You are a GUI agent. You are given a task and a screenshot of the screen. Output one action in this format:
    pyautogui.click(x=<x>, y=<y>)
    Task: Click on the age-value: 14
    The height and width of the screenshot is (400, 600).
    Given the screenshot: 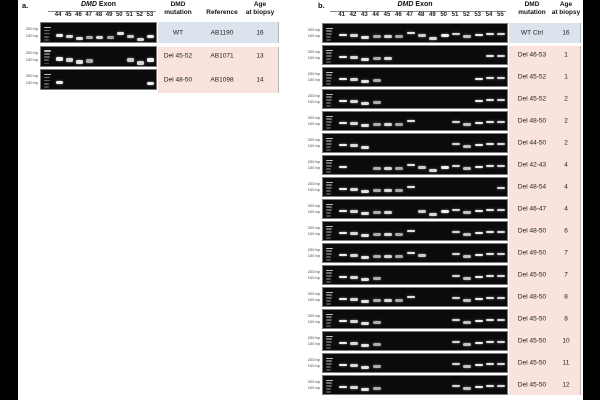 What is the action you would take?
    pyautogui.click(x=260, y=79)
    